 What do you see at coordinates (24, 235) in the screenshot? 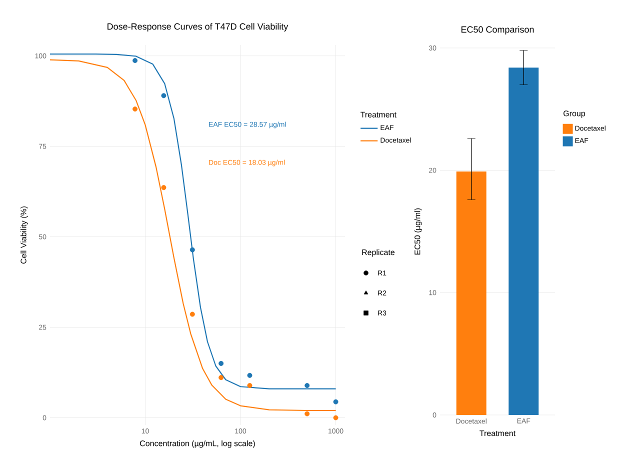
I see `y-axis-title: Cell Viability (%)` at bounding box center [24, 235].